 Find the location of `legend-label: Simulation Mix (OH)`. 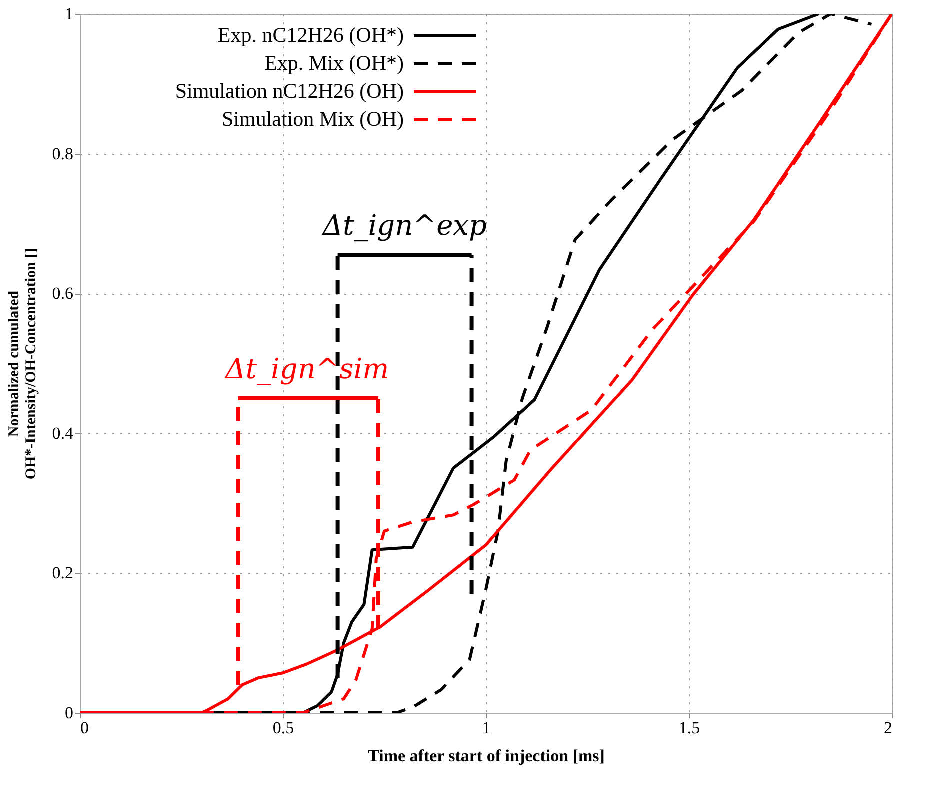

legend-label: Simulation Mix (OH) is located at coordinates (313, 119).